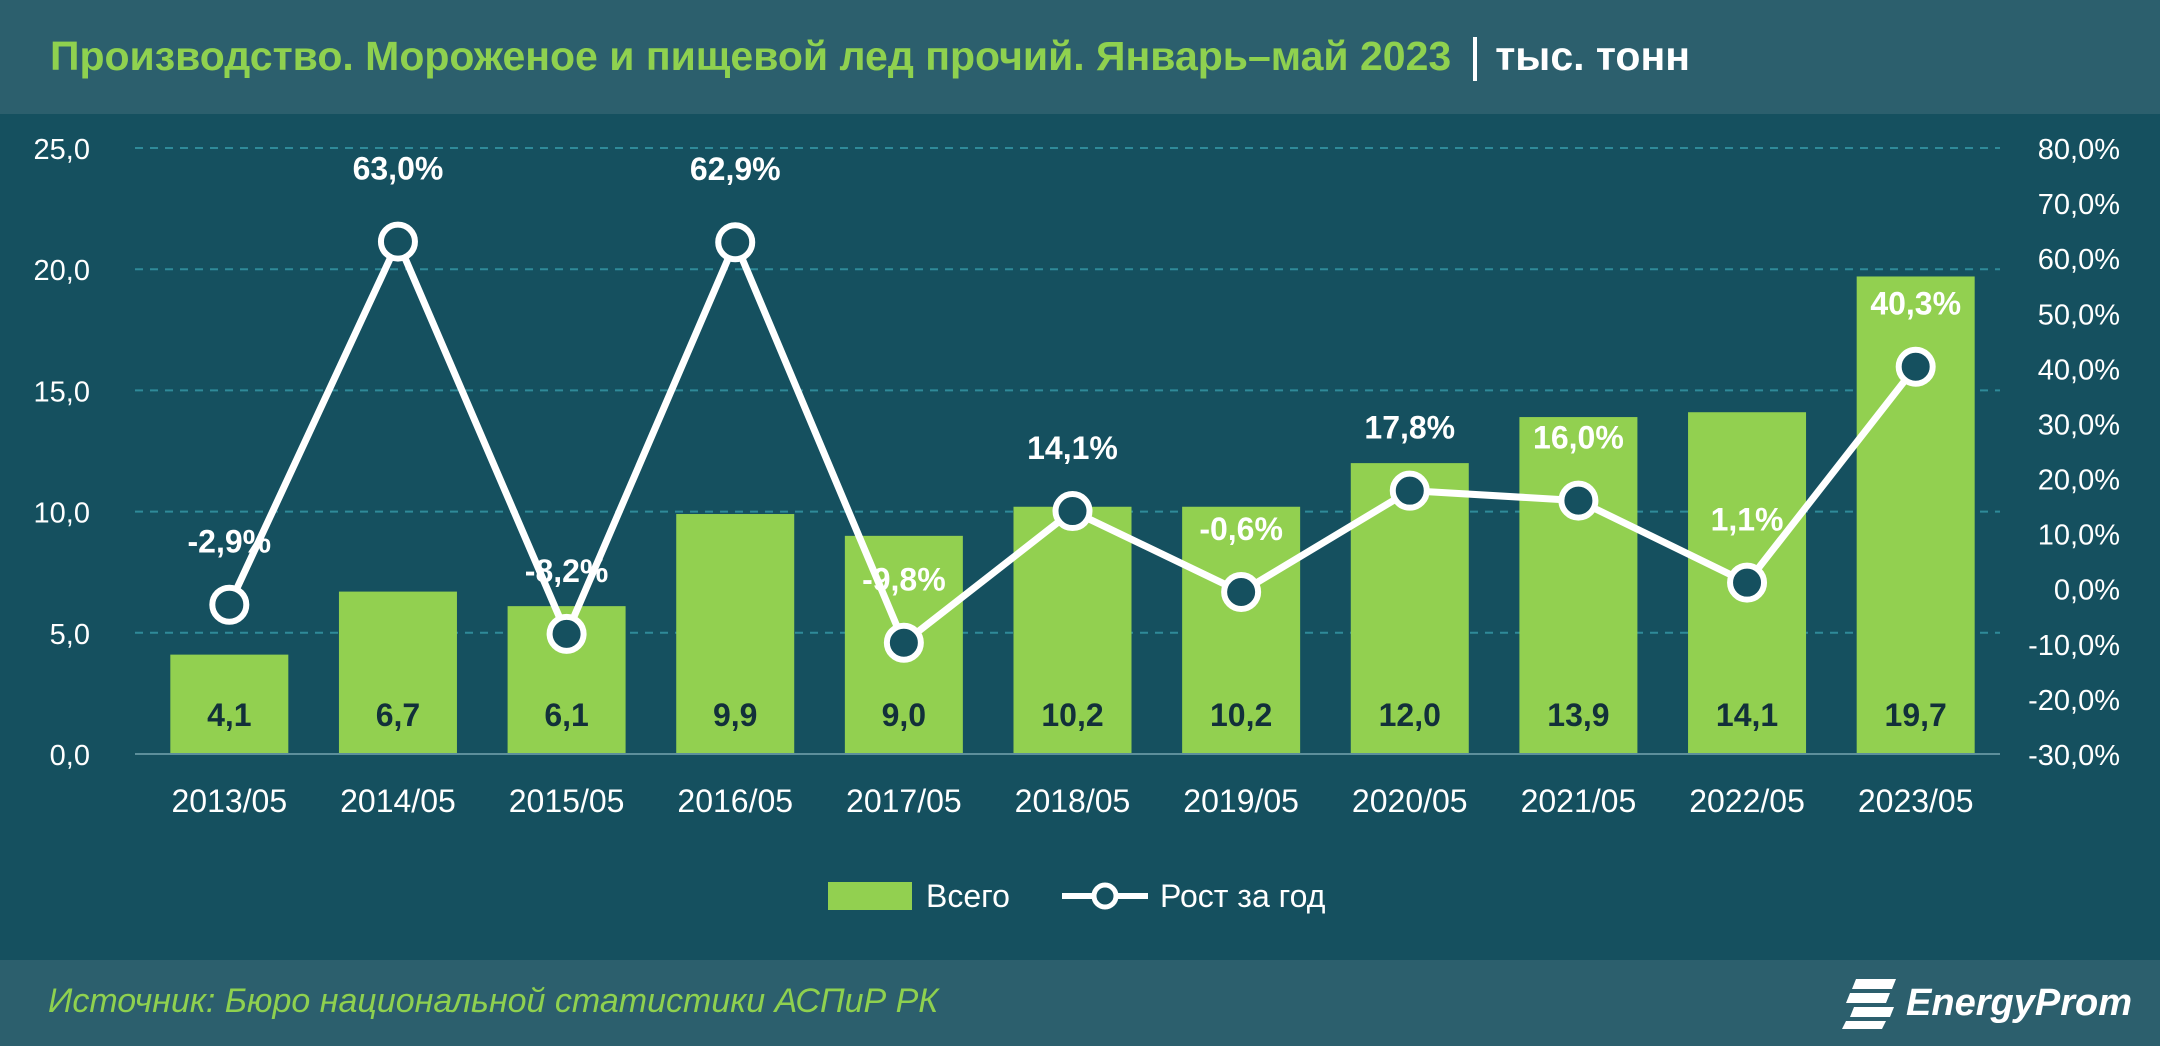 This screenshot has width=2160, height=1046. Describe the element at coordinates (1073, 801) in the screenshot. I see `x-tick-label: 2018/05` at that location.